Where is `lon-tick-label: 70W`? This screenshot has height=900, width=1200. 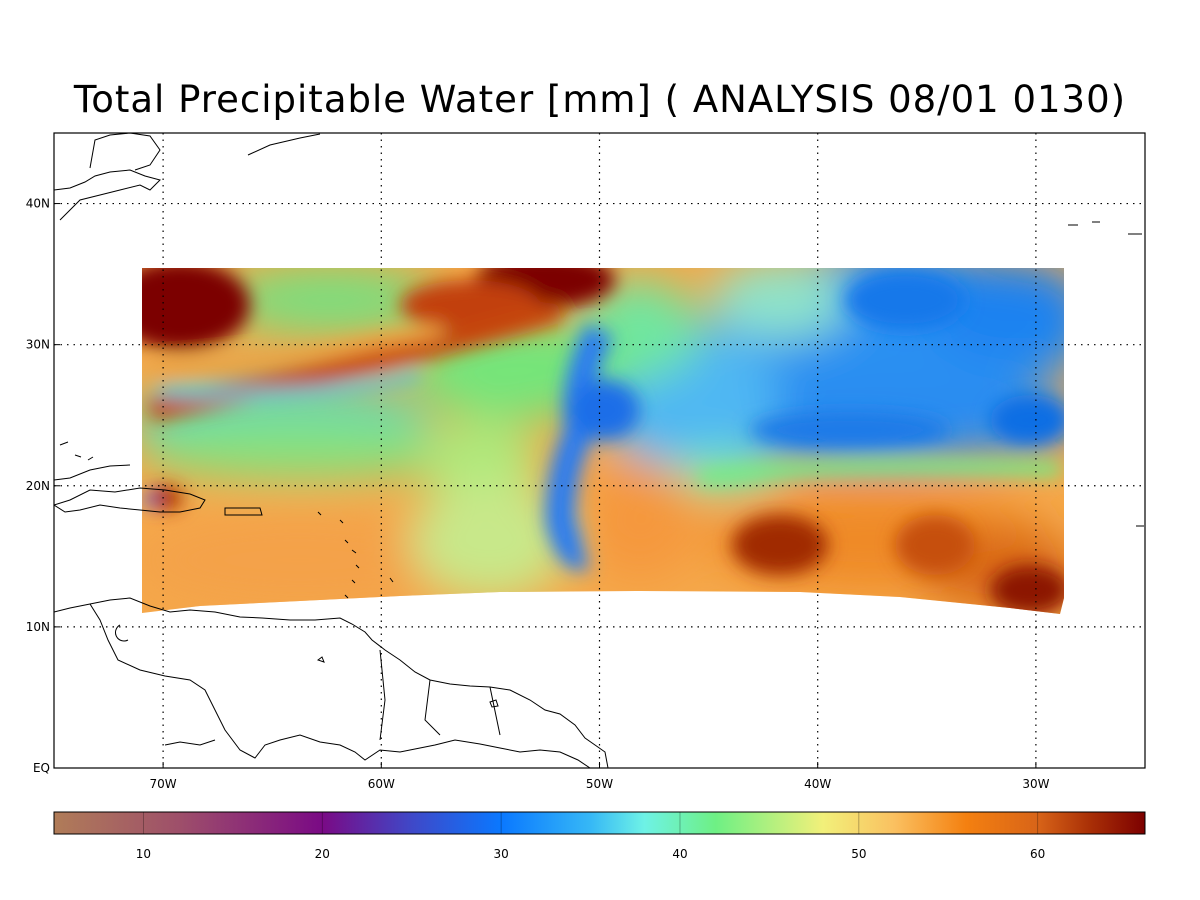
lon-tick-label: 70W is located at coordinates (163, 784).